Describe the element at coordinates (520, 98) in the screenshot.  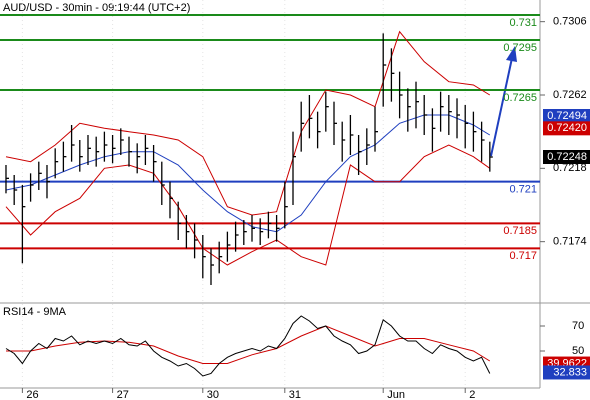
I see `level-label: 0.7265` at that location.